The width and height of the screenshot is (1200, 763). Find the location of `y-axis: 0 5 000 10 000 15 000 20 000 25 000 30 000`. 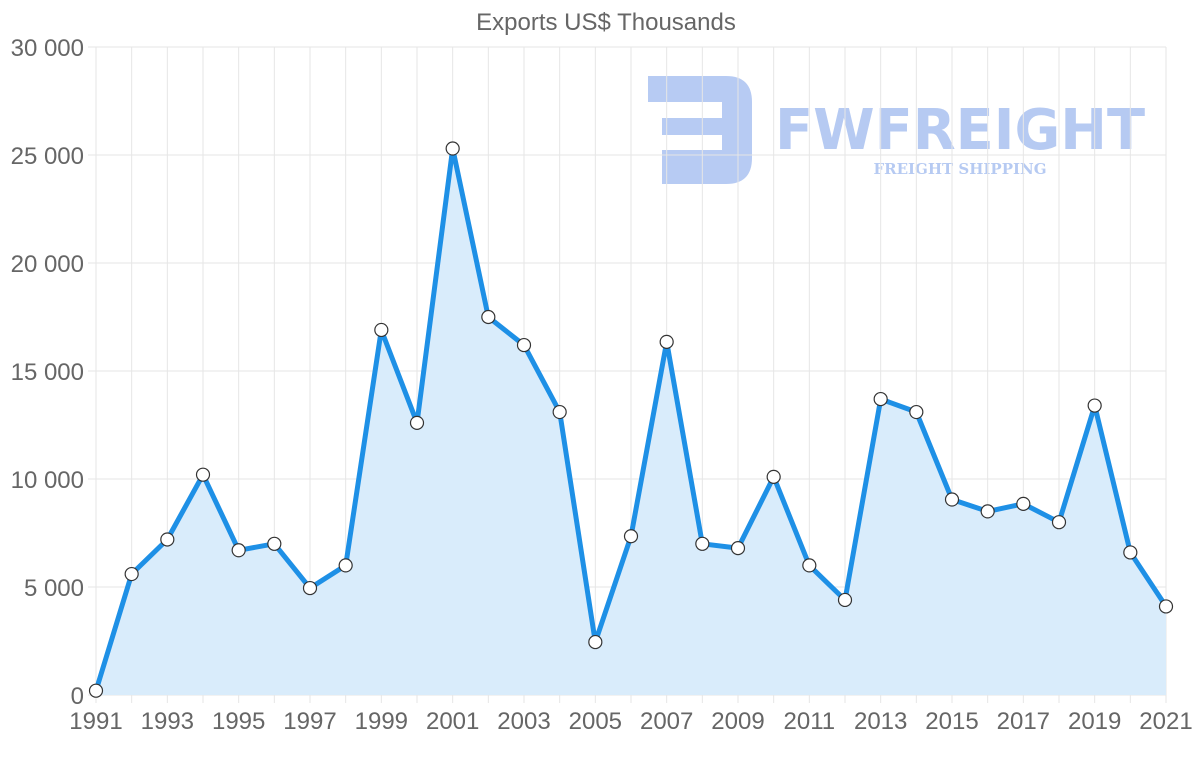

y-axis: 0 5 000 10 000 15 000 20 000 25 000 30 000 is located at coordinates (47, 372).